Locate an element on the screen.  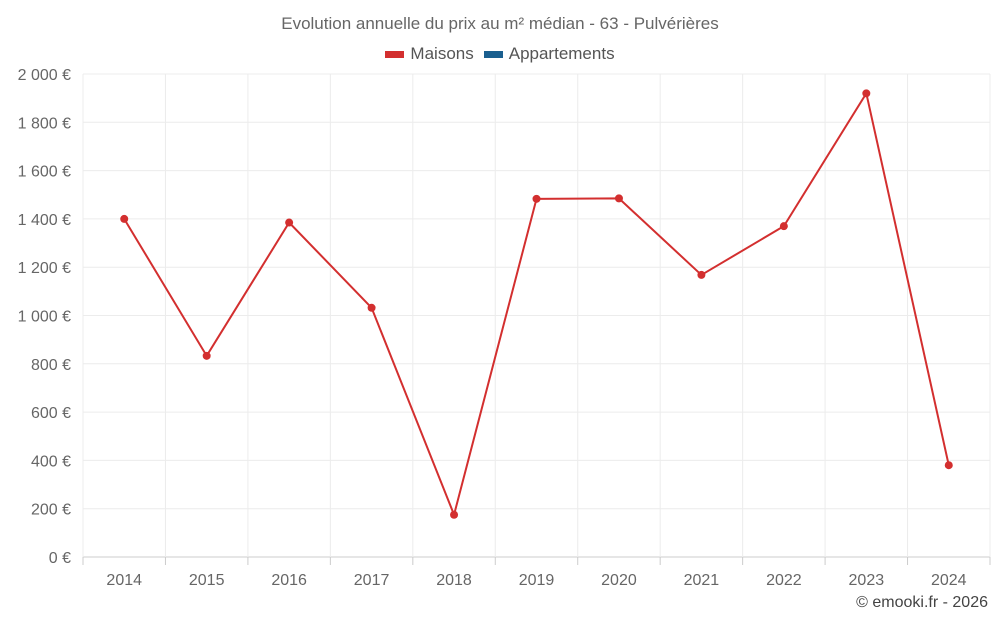
legend-label-appartements: Appartements is located at coordinates (561, 53).